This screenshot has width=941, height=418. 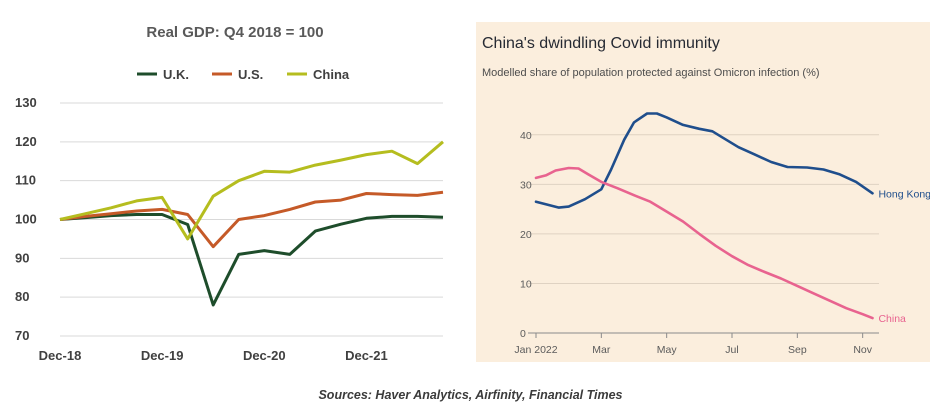 I want to click on left-x-tick-label: Dec-20, so click(x=264, y=355).